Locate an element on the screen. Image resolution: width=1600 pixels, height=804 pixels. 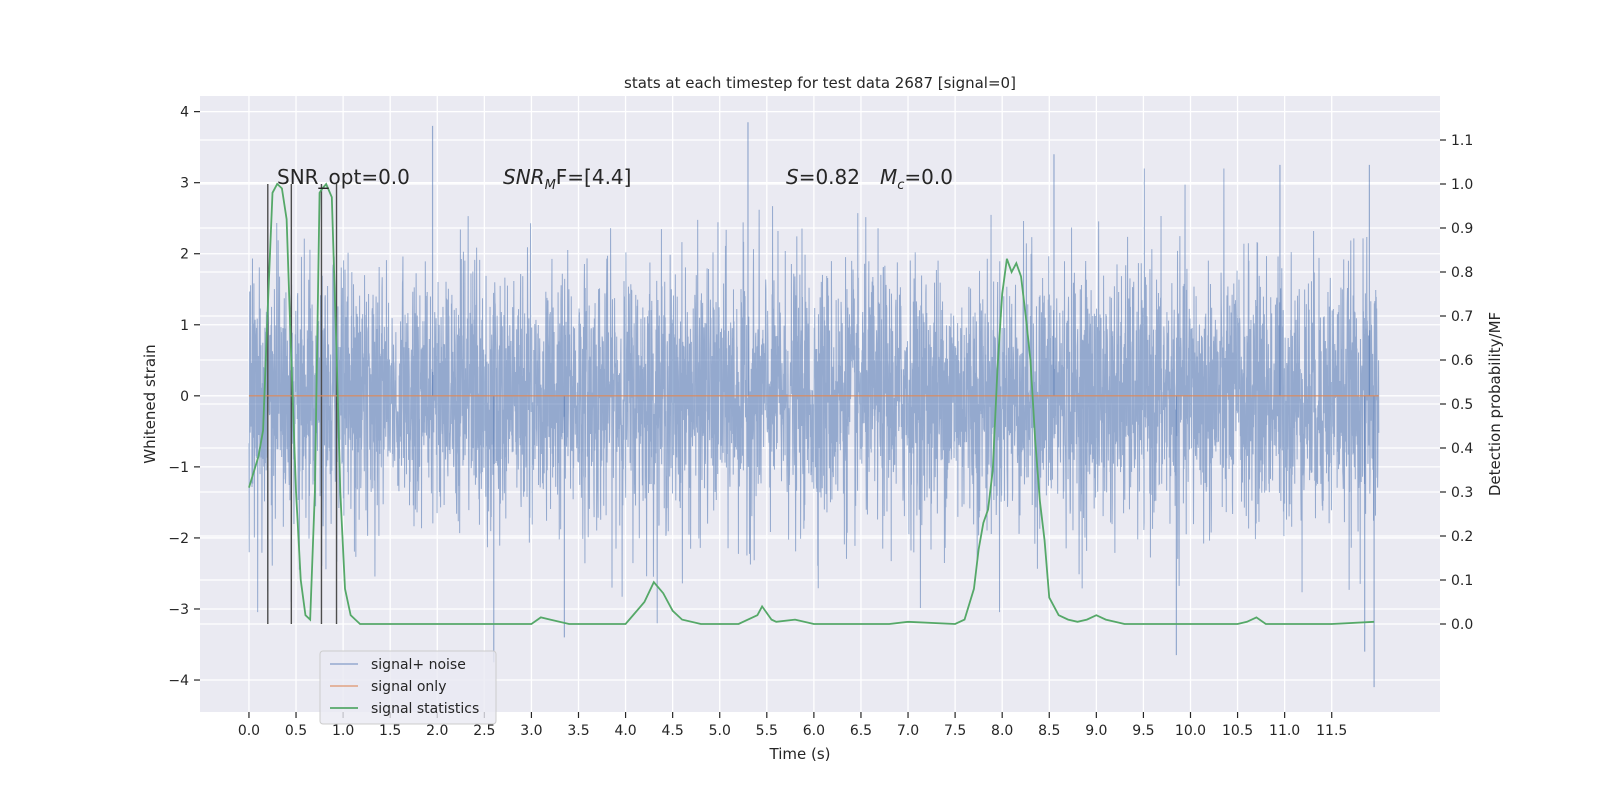
x-axis-label: Time (s) is located at coordinates (800, 754).